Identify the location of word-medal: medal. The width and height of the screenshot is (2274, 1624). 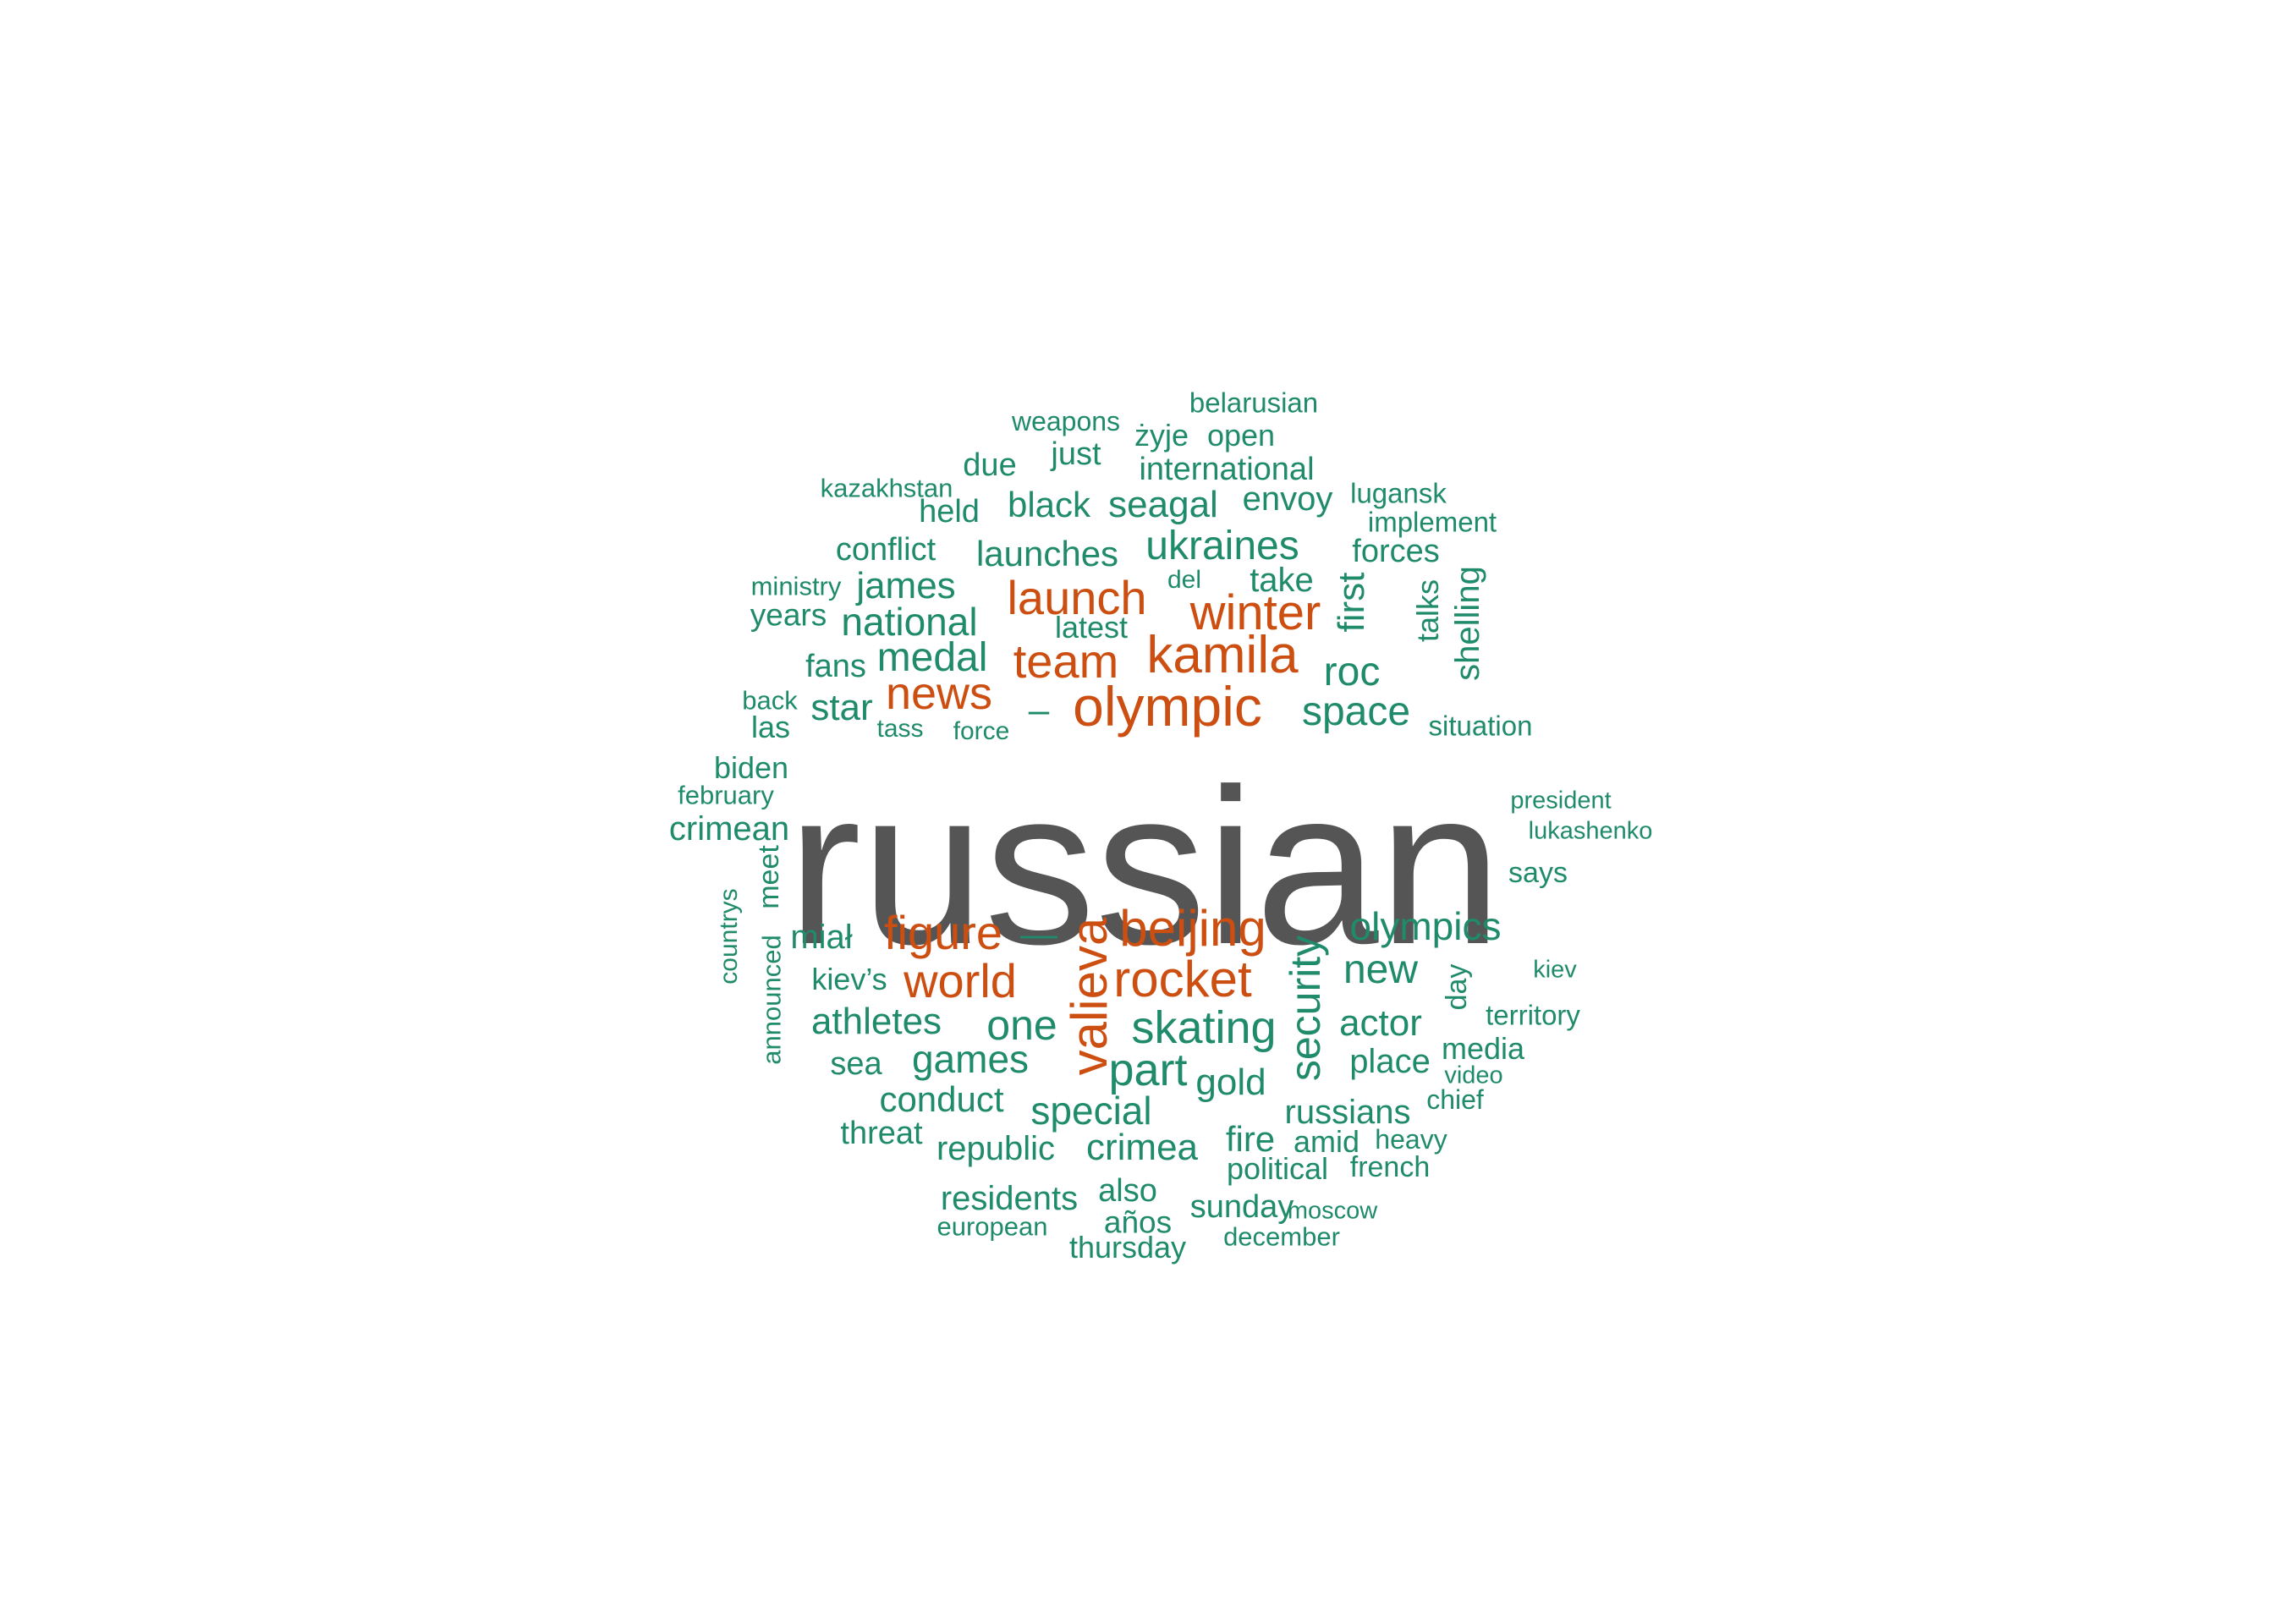
(932, 657).